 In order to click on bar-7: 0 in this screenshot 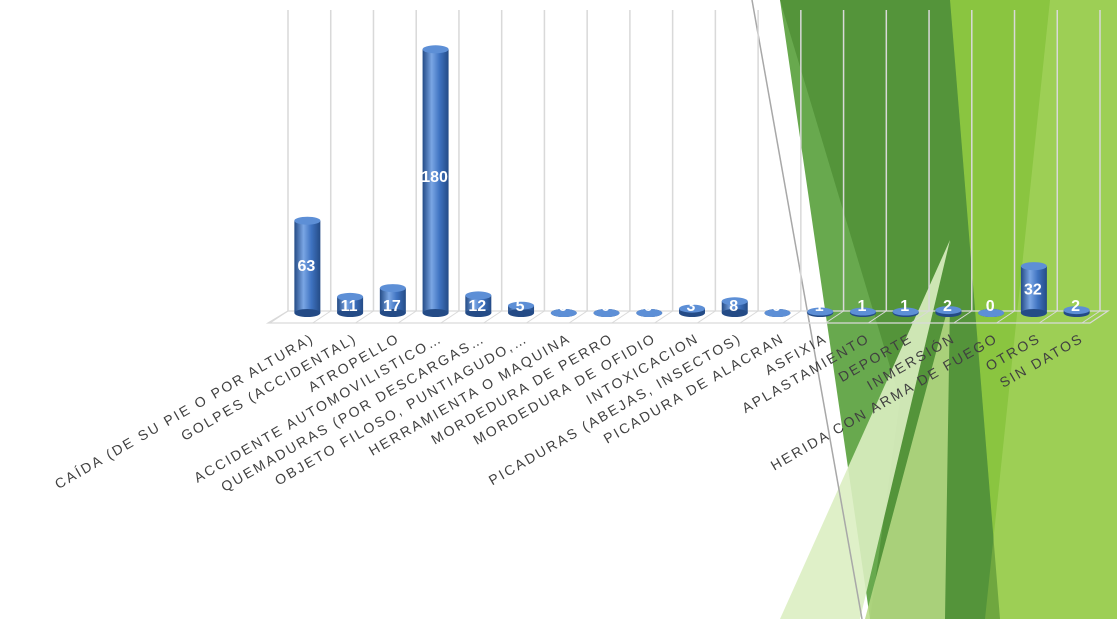, I will do `click(563, 307)`.